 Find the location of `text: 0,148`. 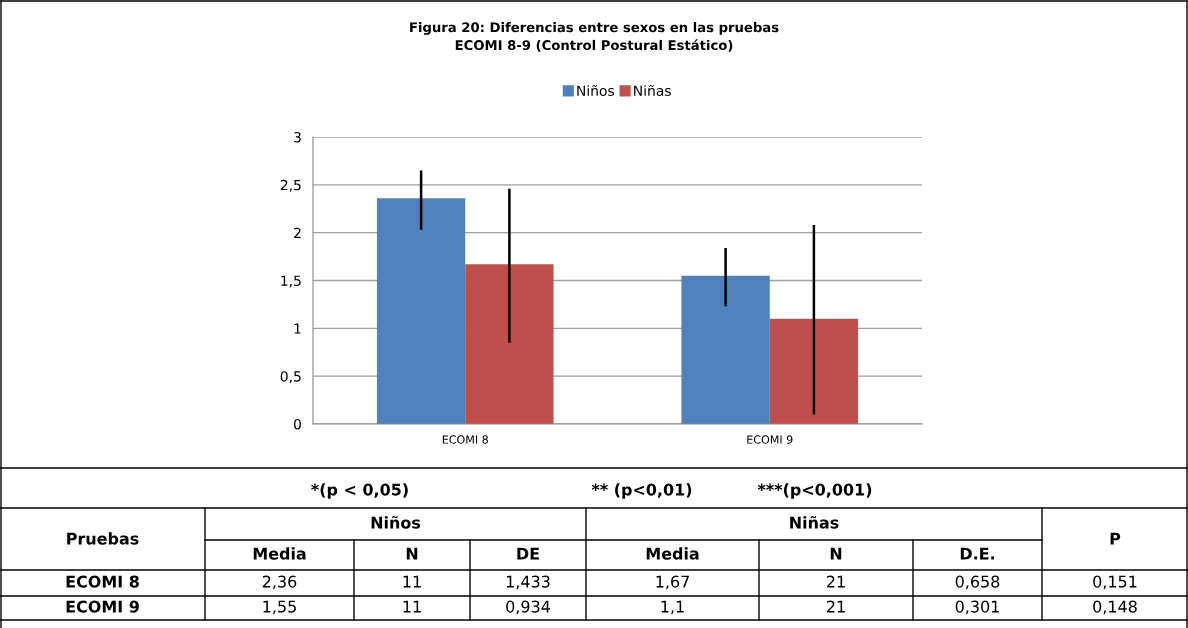

text: 0,148 is located at coordinates (1115, 607).